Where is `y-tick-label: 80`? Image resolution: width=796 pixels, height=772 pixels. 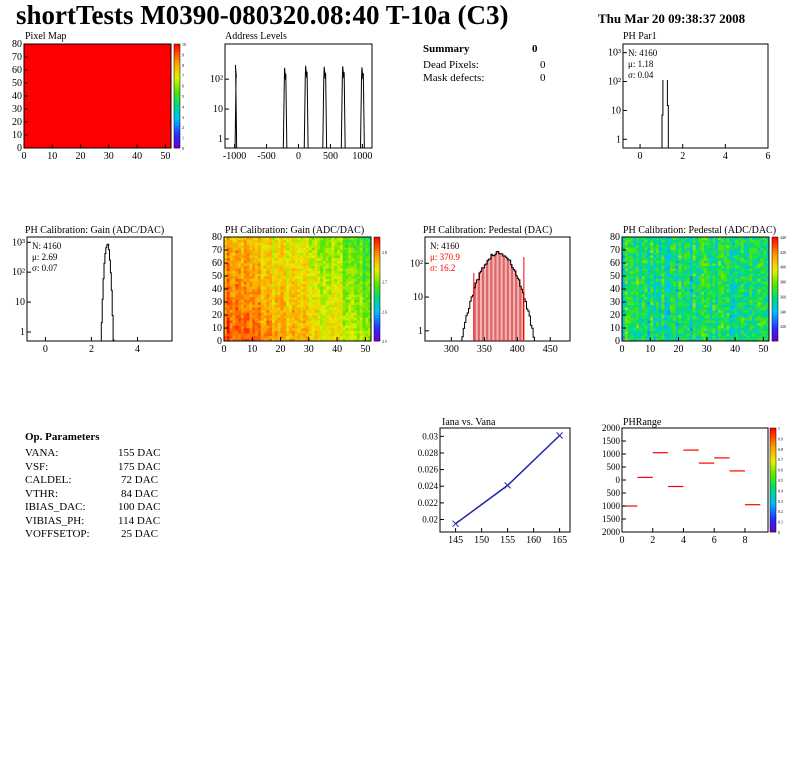
y-tick-label: 80 is located at coordinates (17, 44).